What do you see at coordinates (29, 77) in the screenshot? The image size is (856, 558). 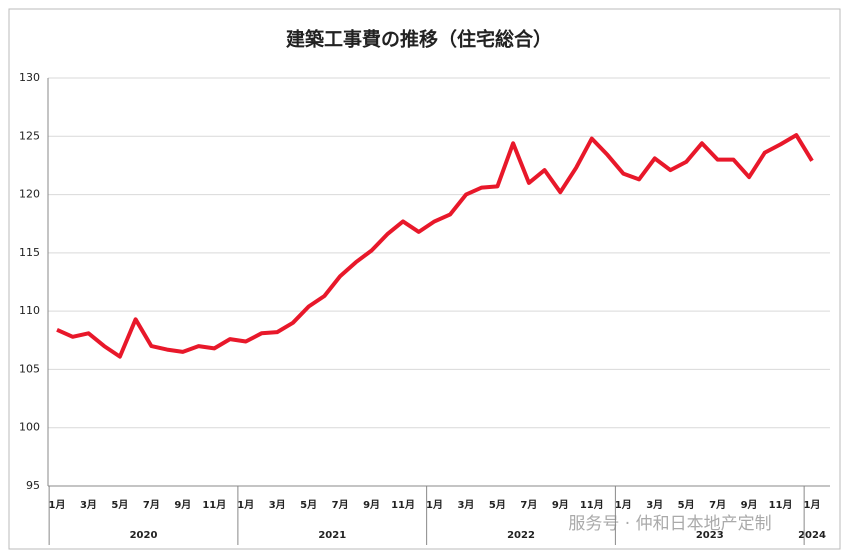 I see `y-tick-label: 130` at bounding box center [29, 77].